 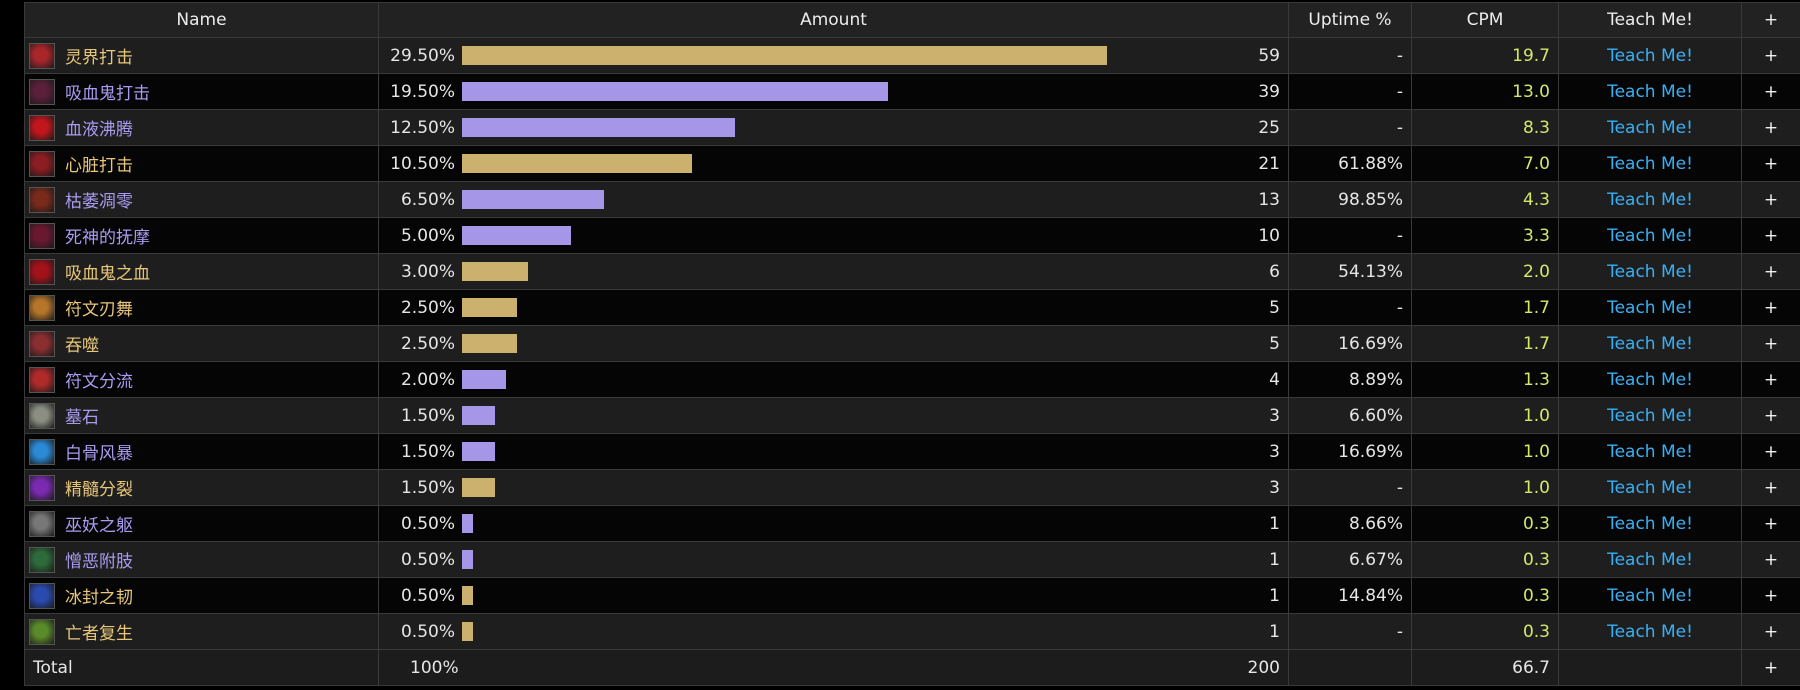 What do you see at coordinates (912, 235) in the screenshot?
I see `table-row: 死神的抚摩 5.00% 10-3.3 Teach Me! +` at bounding box center [912, 235].